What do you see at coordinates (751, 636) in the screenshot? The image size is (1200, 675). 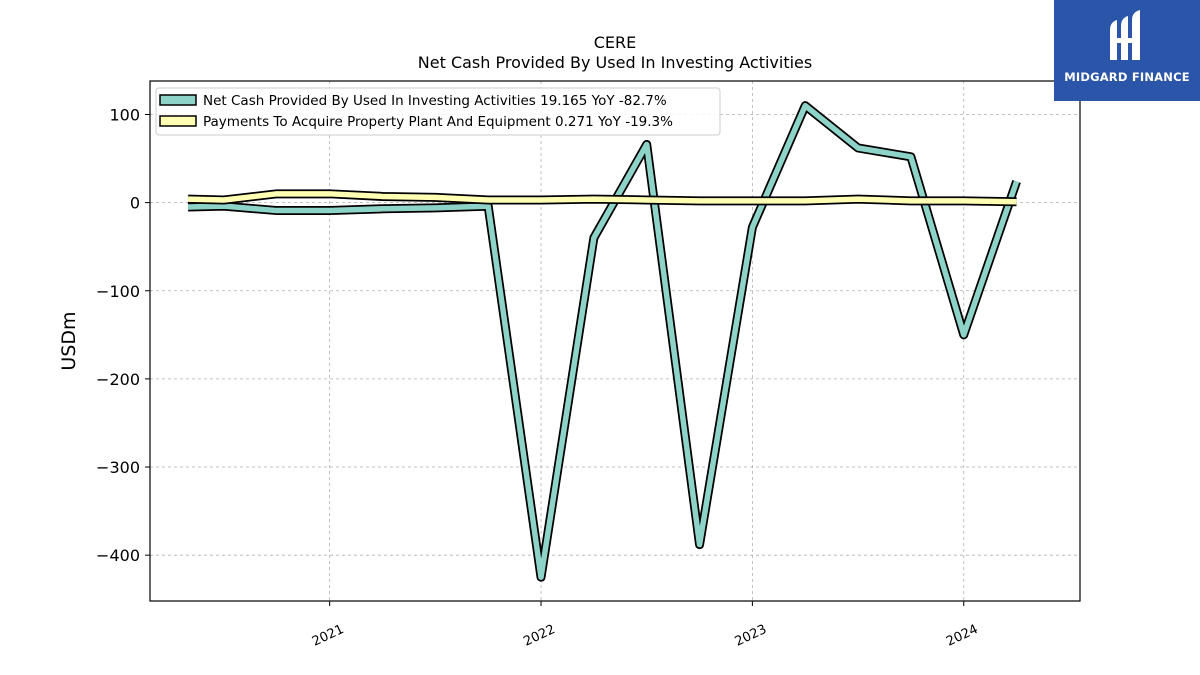 I see `x-tick-label: 2023` at bounding box center [751, 636].